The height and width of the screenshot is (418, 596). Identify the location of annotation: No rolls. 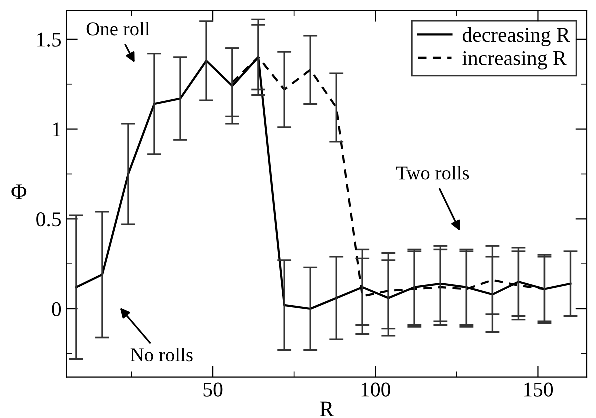
(161, 355).